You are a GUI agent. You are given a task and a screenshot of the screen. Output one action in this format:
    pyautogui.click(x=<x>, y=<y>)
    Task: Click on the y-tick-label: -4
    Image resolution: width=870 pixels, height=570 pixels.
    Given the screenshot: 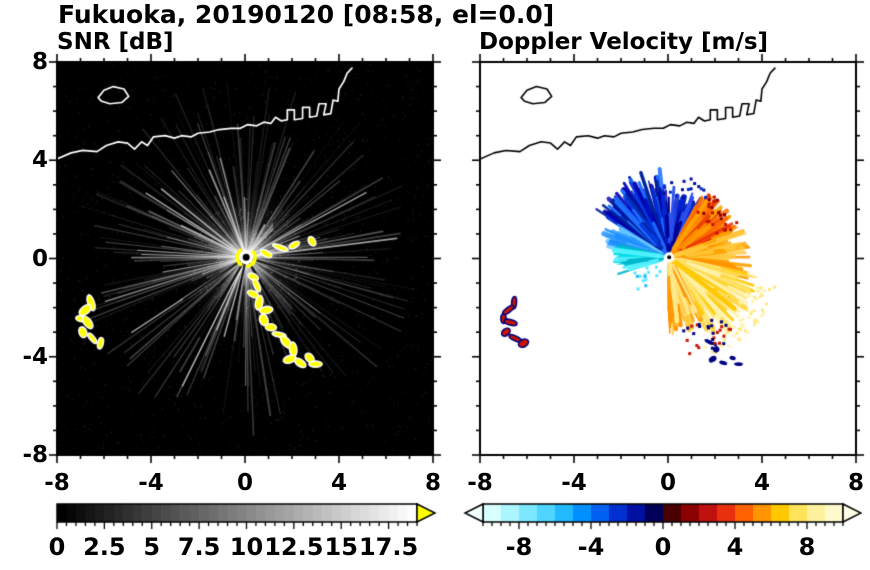 What is the action you would take?
    pyautogui.click(x=35, y=356)
    